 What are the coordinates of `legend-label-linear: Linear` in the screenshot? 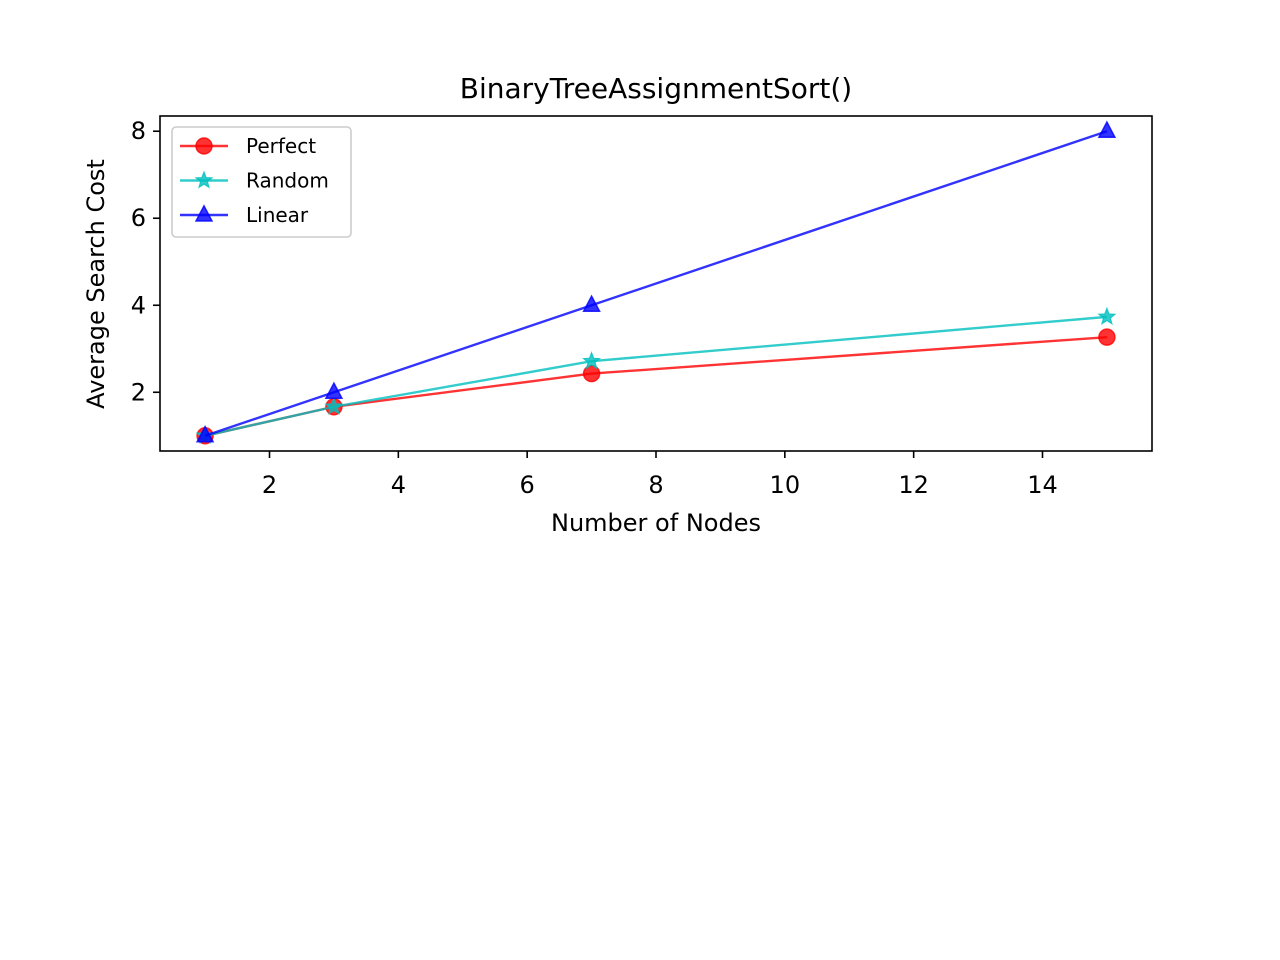 It's located at (277, 215).